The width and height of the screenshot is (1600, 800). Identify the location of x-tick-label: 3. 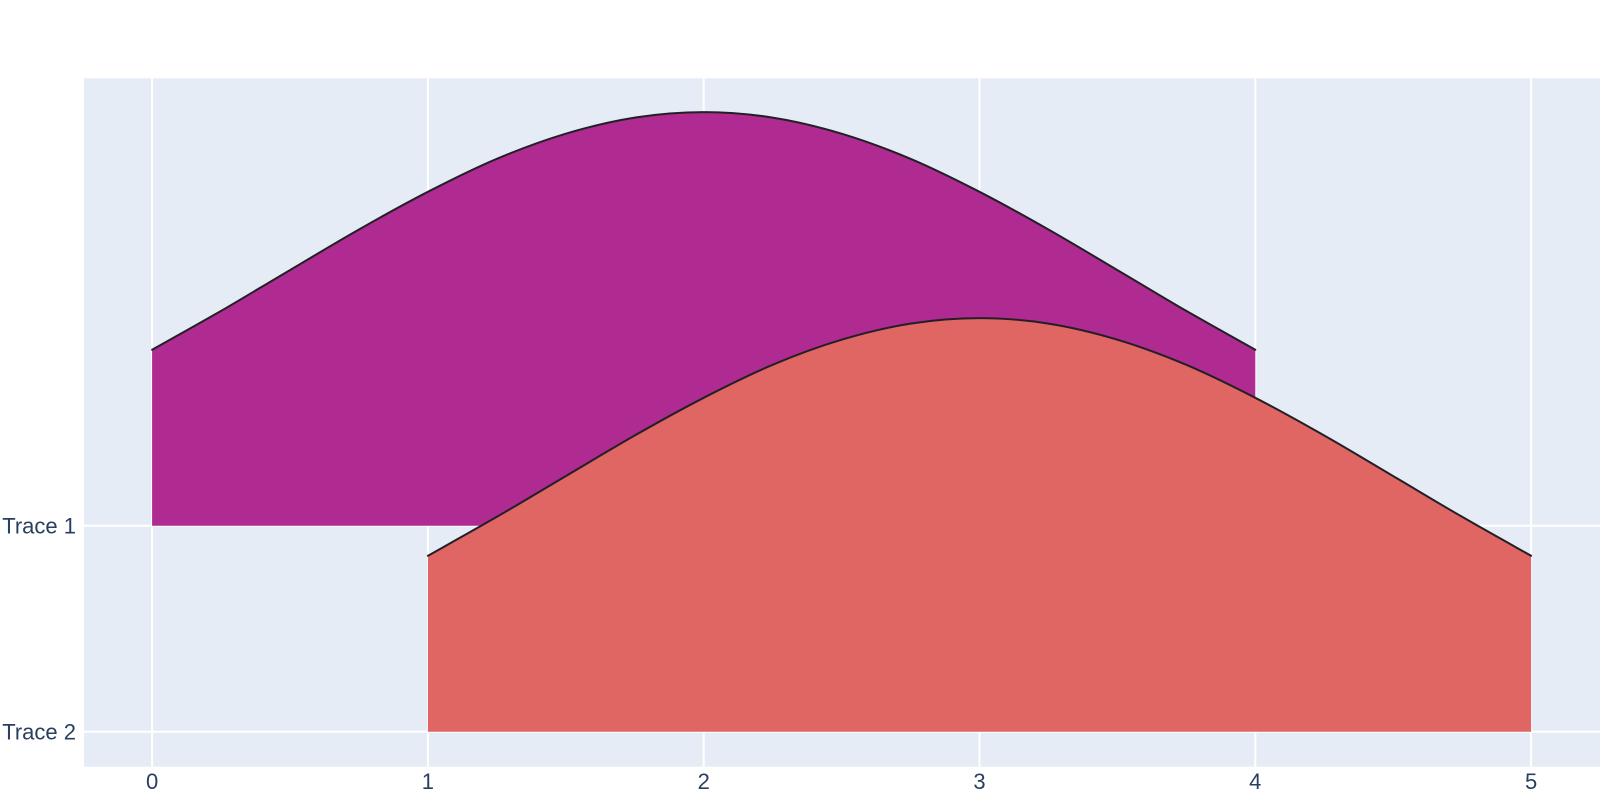
(979, 781).